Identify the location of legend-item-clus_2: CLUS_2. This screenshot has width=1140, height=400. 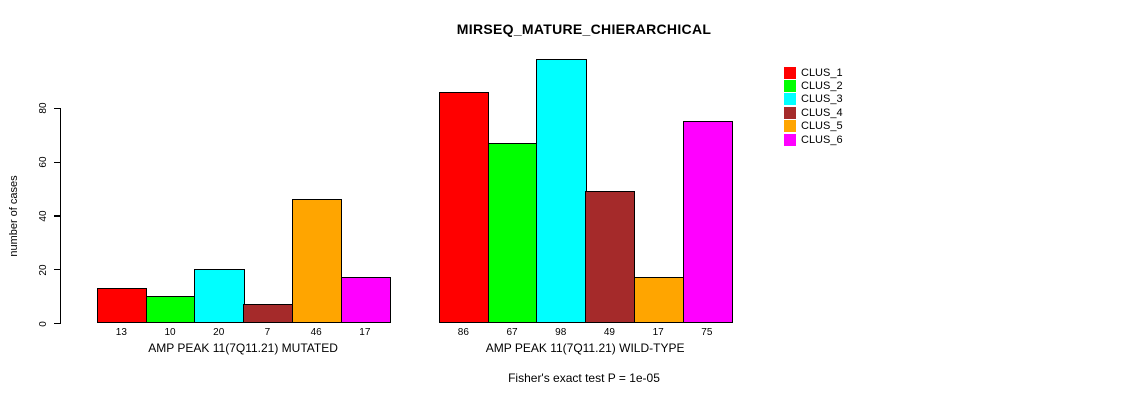
(813, 86).